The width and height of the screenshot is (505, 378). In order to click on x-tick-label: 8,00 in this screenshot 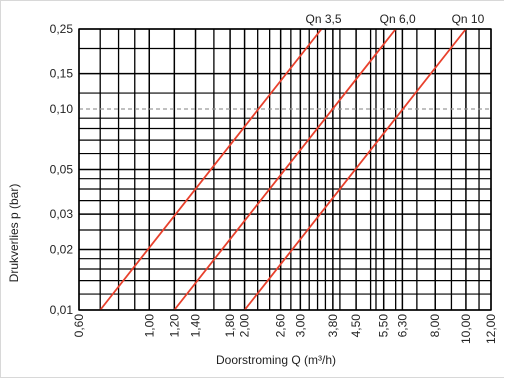, I will do `click(435, 326)`.